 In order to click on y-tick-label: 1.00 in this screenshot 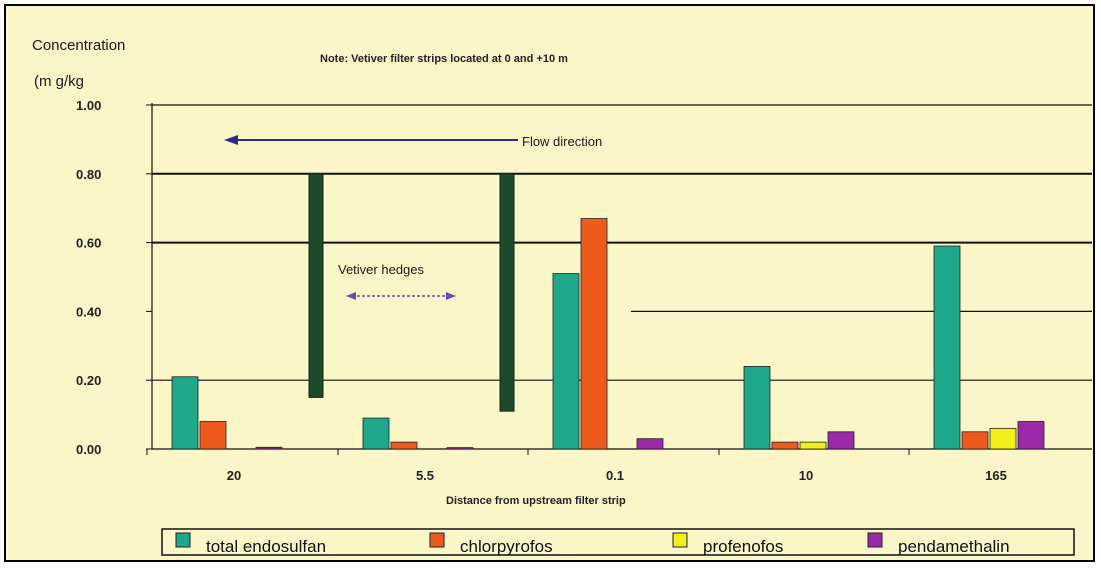, I will do `click(88, 105)`.